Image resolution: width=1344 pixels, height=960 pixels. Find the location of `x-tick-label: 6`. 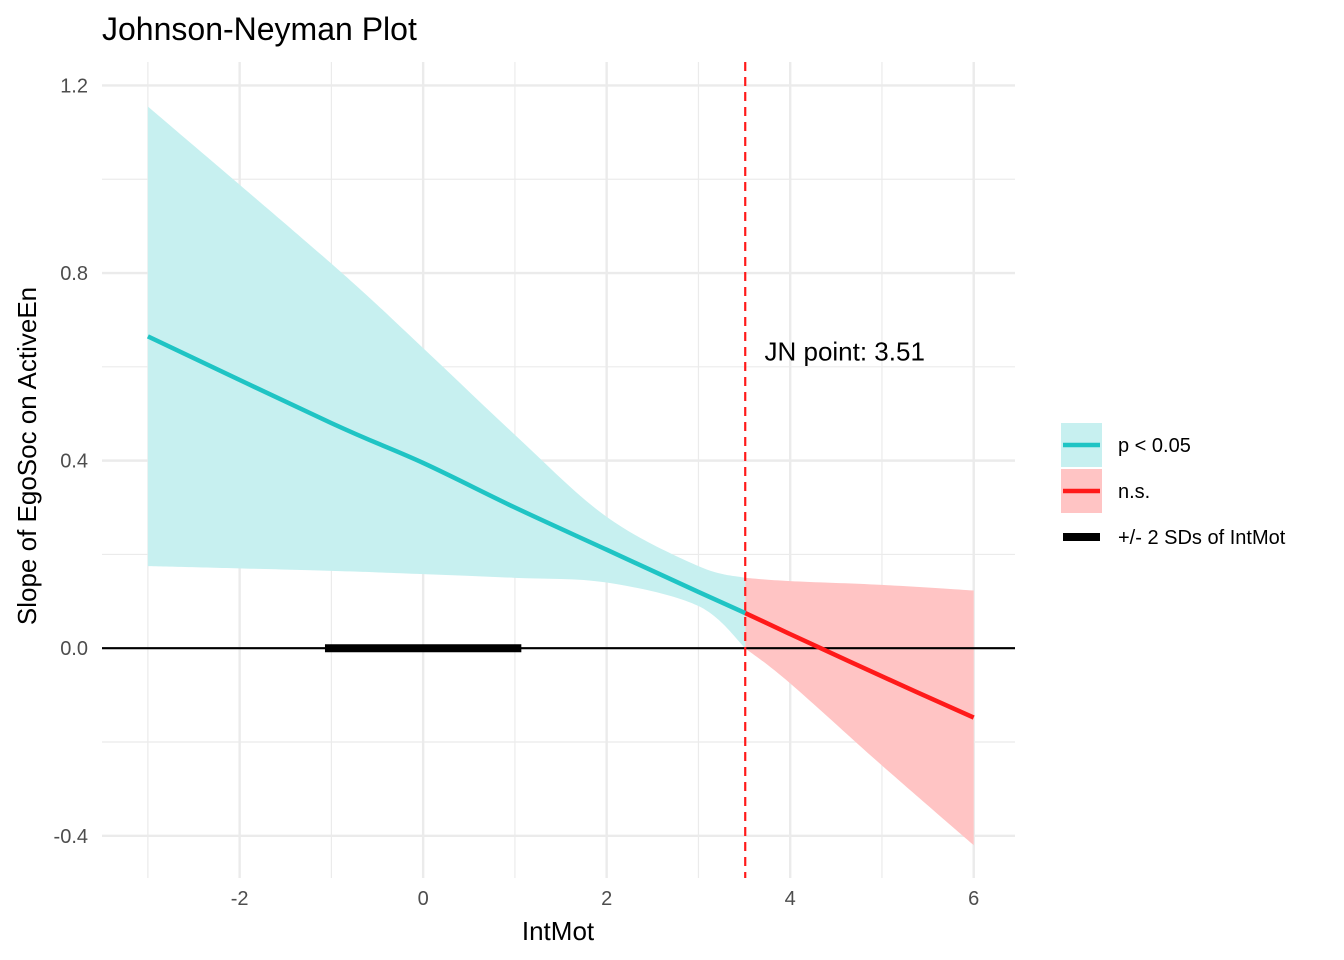

x-tick-label: 6 is located at coordinates (973, 899).